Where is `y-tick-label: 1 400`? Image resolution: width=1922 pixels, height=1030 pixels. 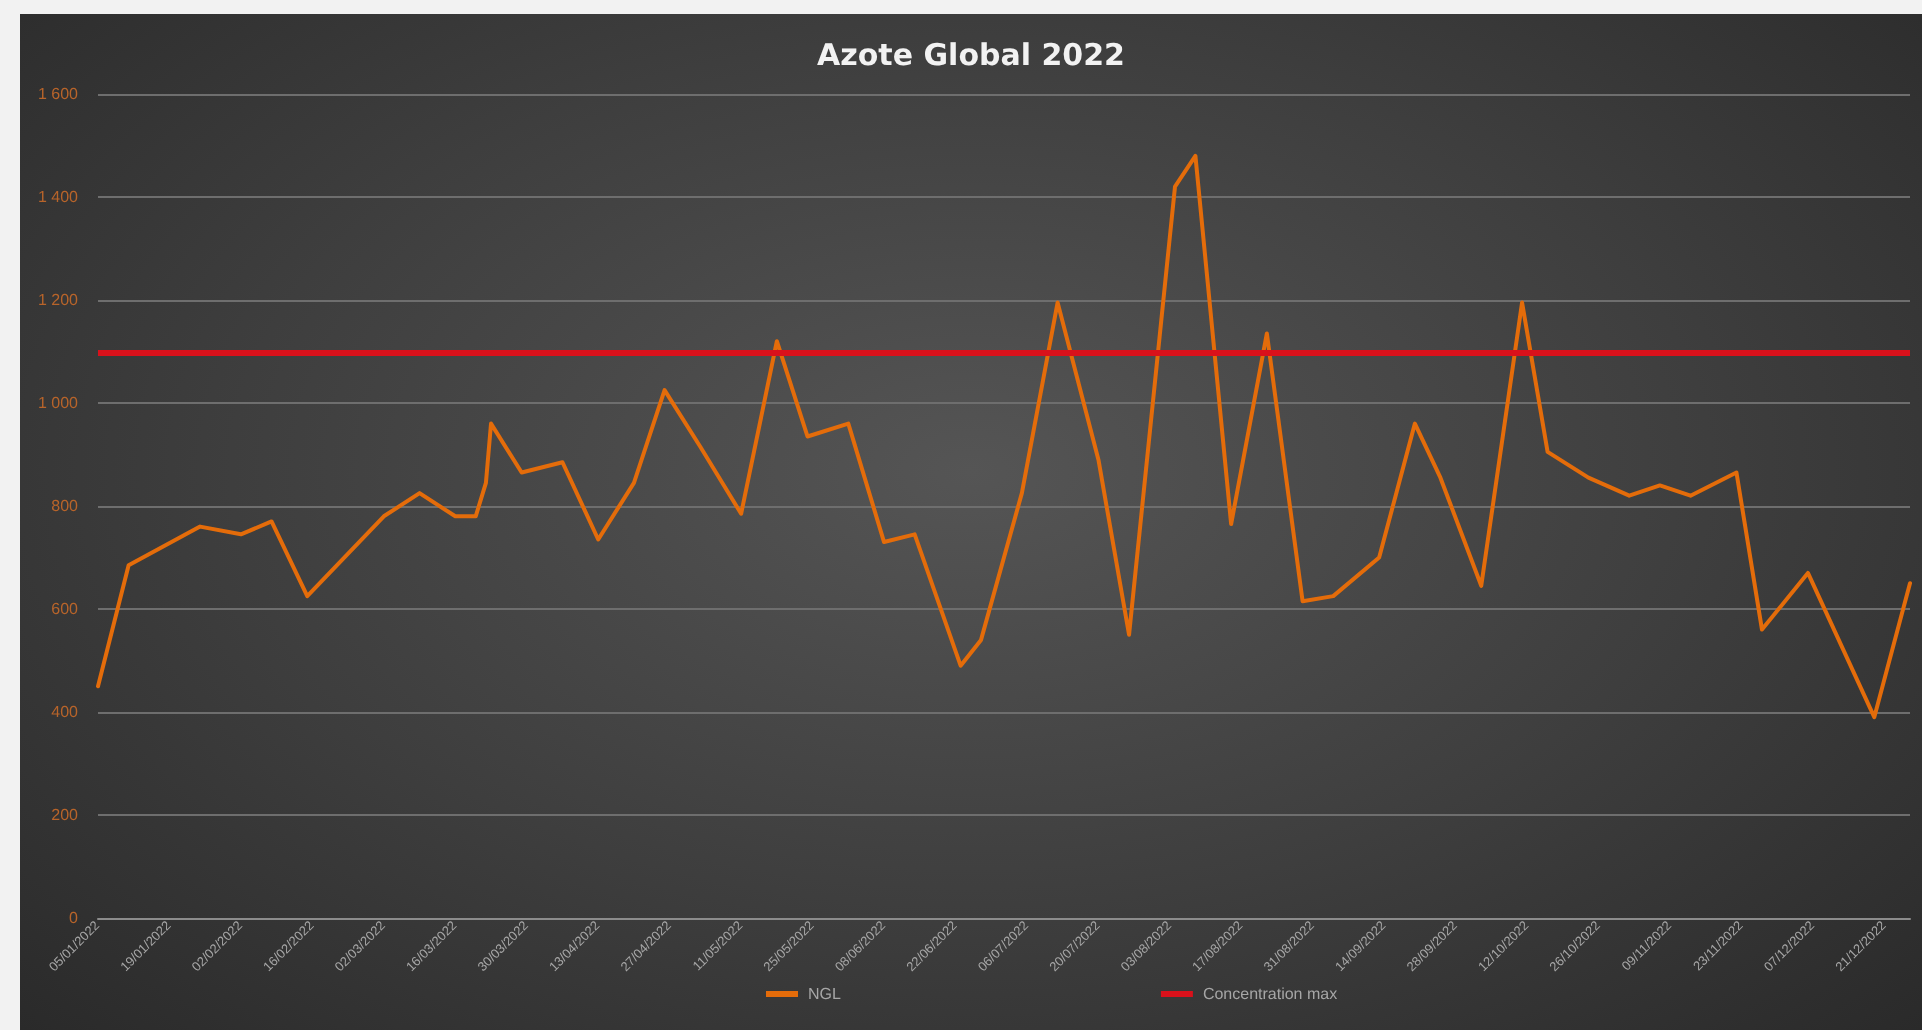 y-tick-label: 1 400 is located at coordinates (58, 197).